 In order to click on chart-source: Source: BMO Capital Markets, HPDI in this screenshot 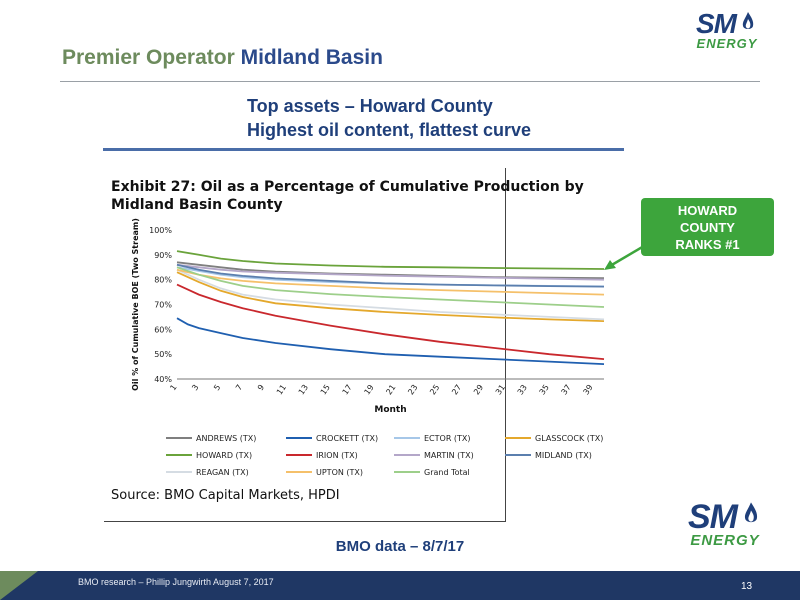, I will do `click(225, 495)`.